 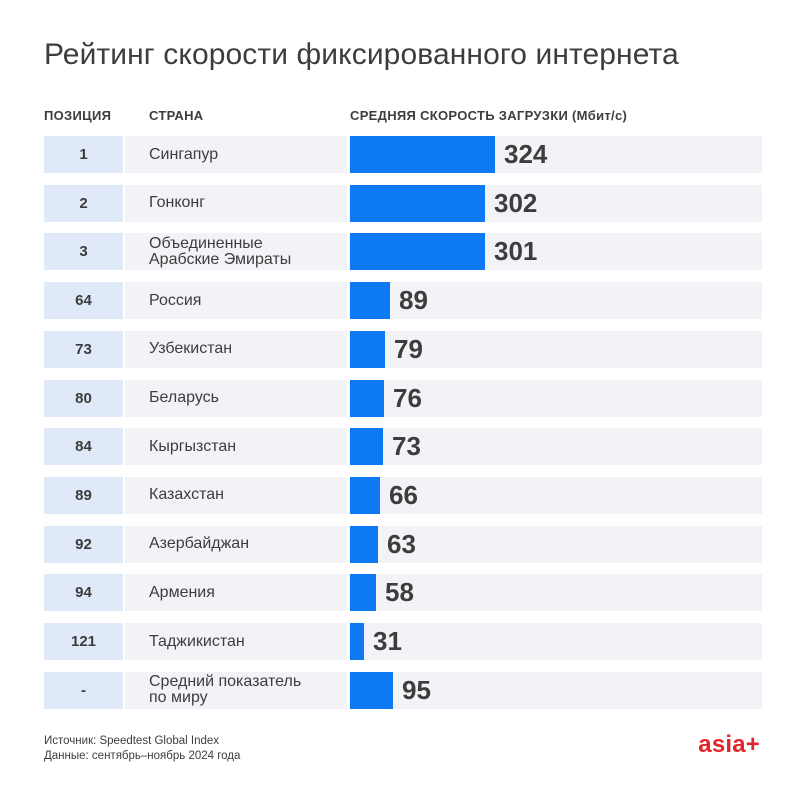 I want to click on header-speed: СРЕДНЯЯ СКОРОСТЬ ЗАГРУЗКИ (Мбит/с), so click(x=489, y=115).